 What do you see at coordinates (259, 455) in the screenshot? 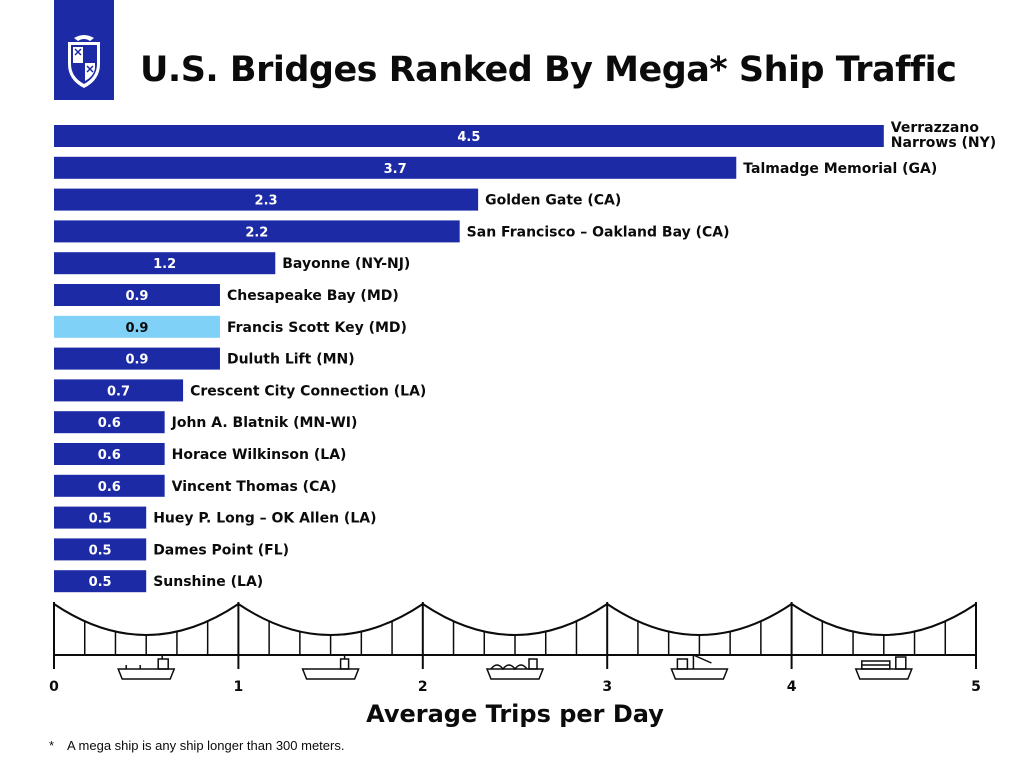
I see `bar-category-label: Horace Wilkinson (LA)` at bounding box center [259, 455].